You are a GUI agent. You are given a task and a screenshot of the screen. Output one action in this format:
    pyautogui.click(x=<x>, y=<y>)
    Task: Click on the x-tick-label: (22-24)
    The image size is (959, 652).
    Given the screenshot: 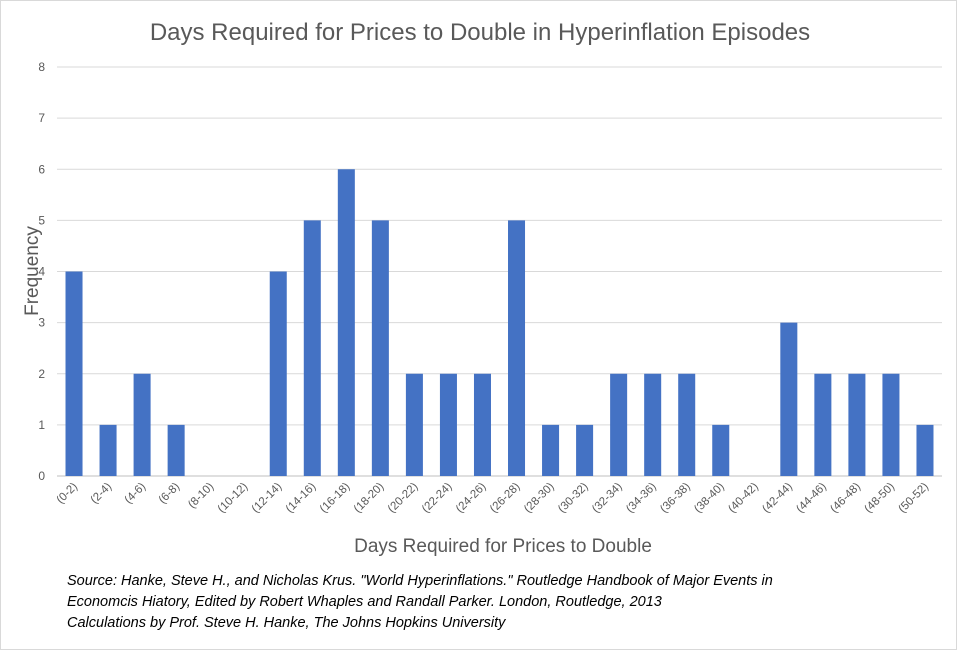 What is the action you would take?
    pyautogui.click(x=437, y=498)
    